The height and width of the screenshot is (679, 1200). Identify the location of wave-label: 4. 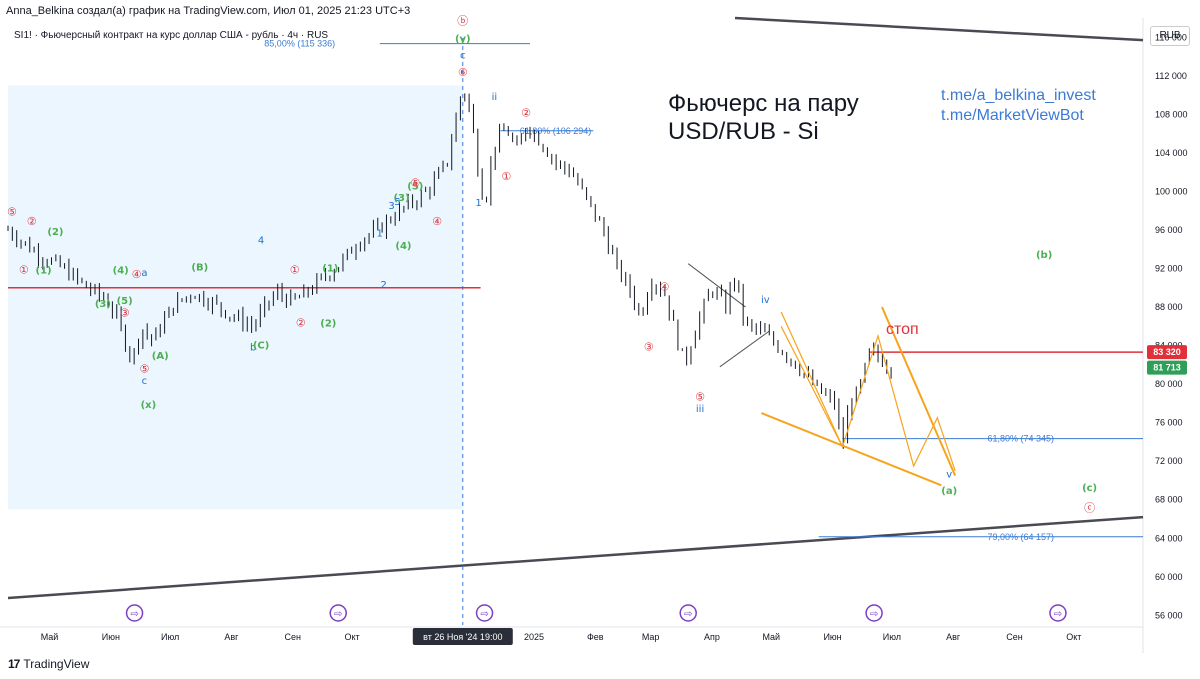
(261, 240).